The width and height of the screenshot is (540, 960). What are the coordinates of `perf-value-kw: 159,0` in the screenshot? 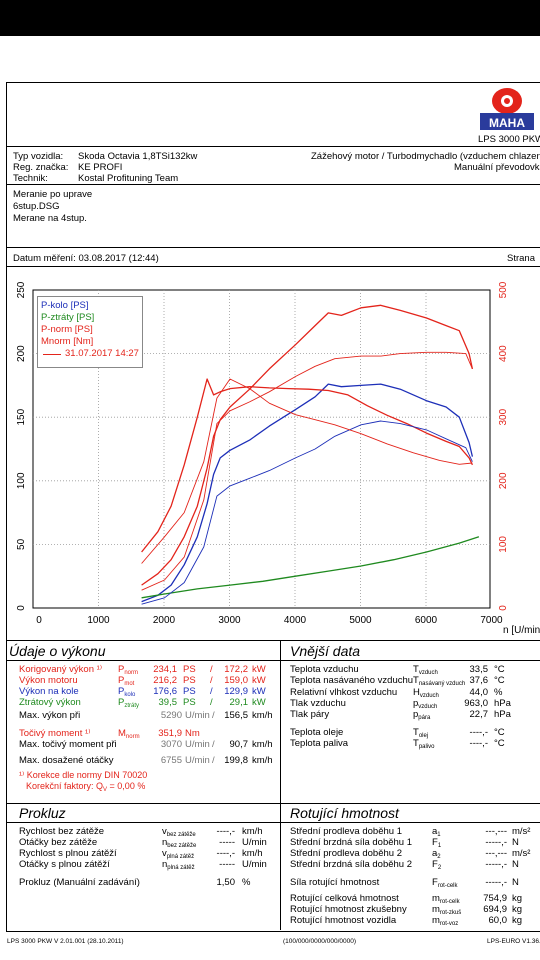 It's located at (236, 680).